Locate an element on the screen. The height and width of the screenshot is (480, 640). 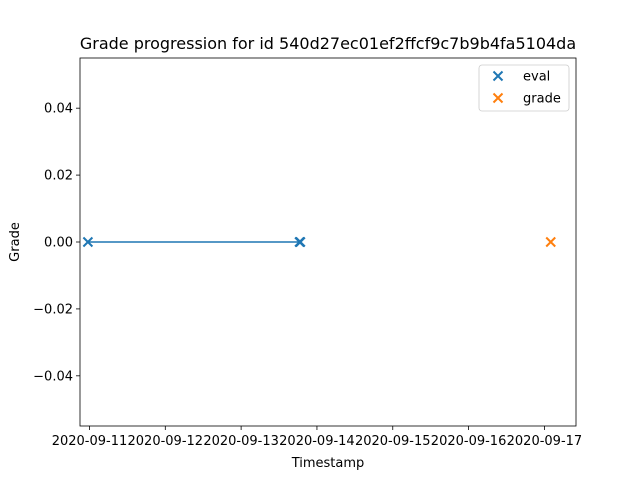
x-tick-label: 2020-09-14 is located at coordinates (317, 441).